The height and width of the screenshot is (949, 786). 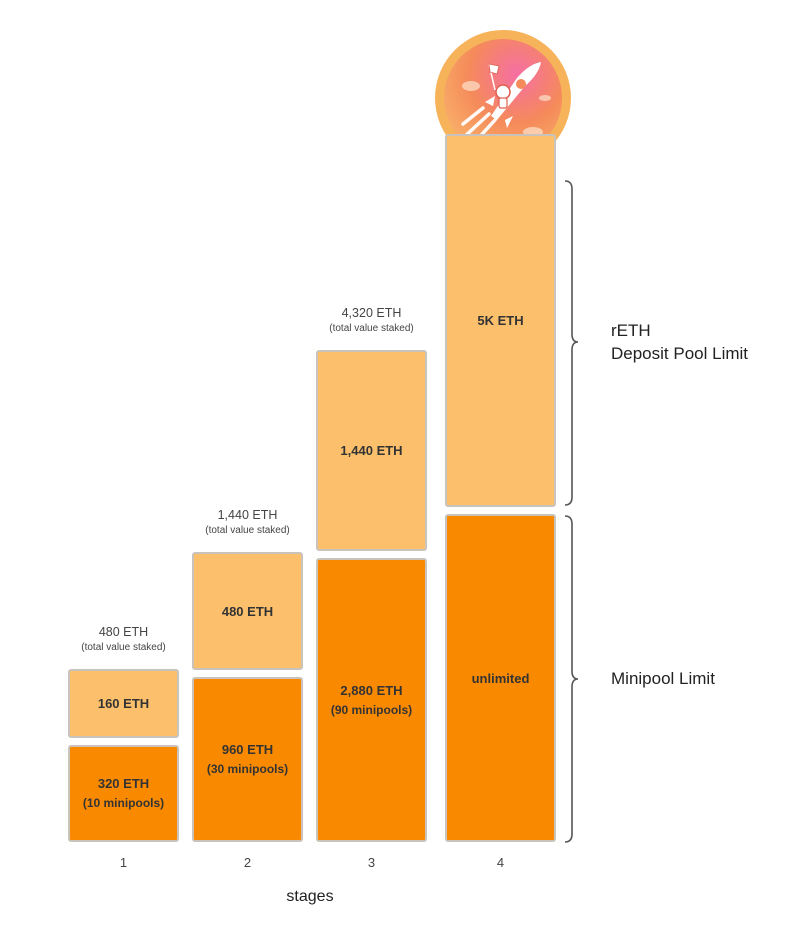 I want to click on deposit-bar-2-label: 480 ETH, so click(x=247, y=611).